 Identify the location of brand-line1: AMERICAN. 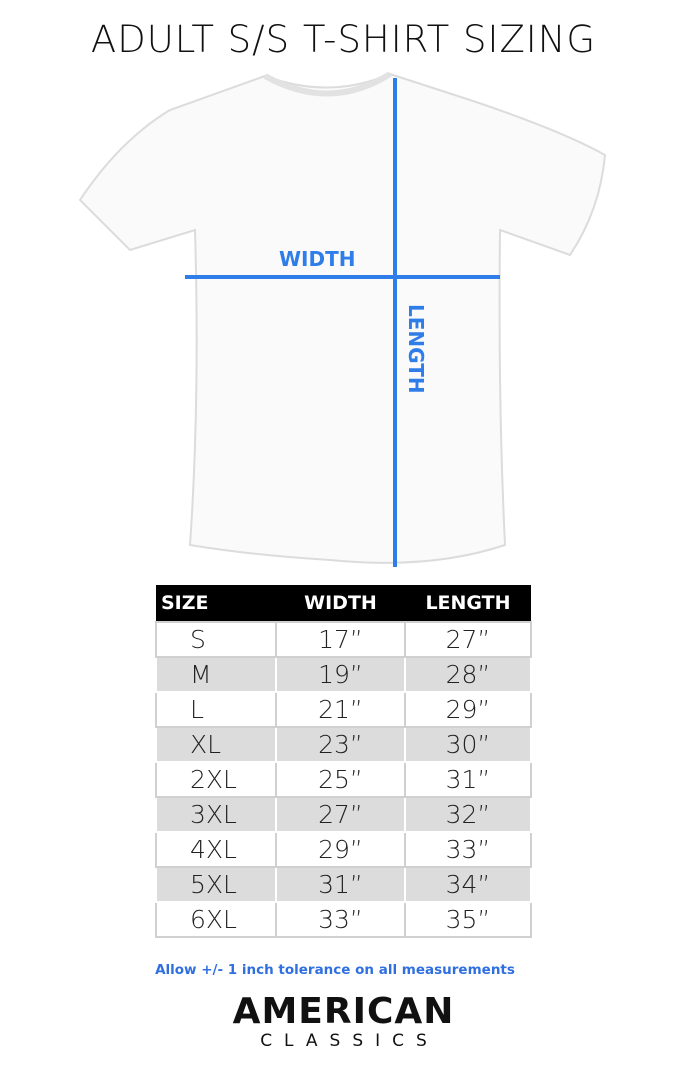
(343, 1011).